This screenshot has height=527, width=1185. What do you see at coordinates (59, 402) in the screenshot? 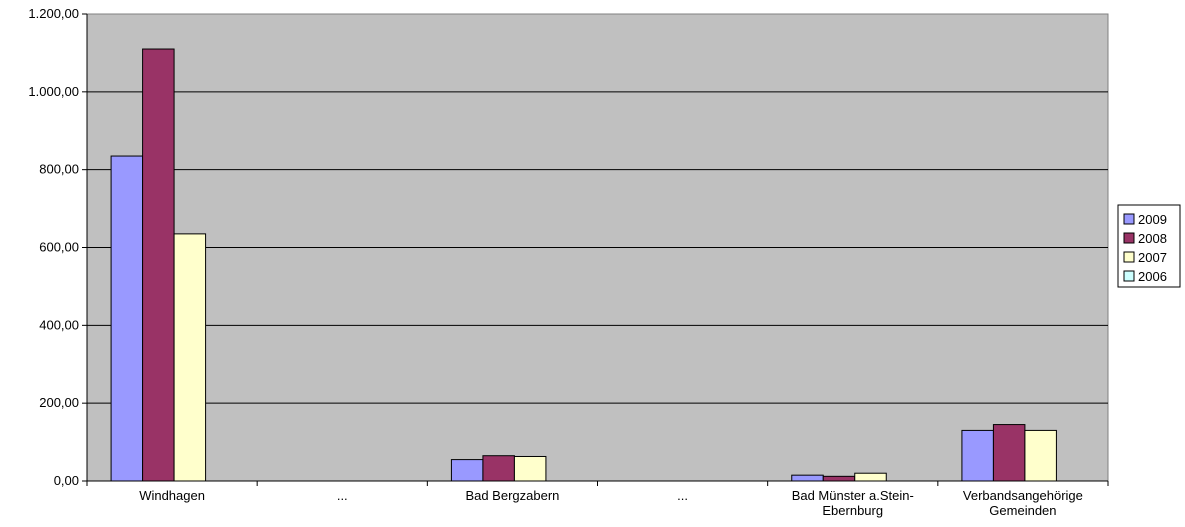
I see `y-tick-label: 200,00` at bounding box center [59, 402].